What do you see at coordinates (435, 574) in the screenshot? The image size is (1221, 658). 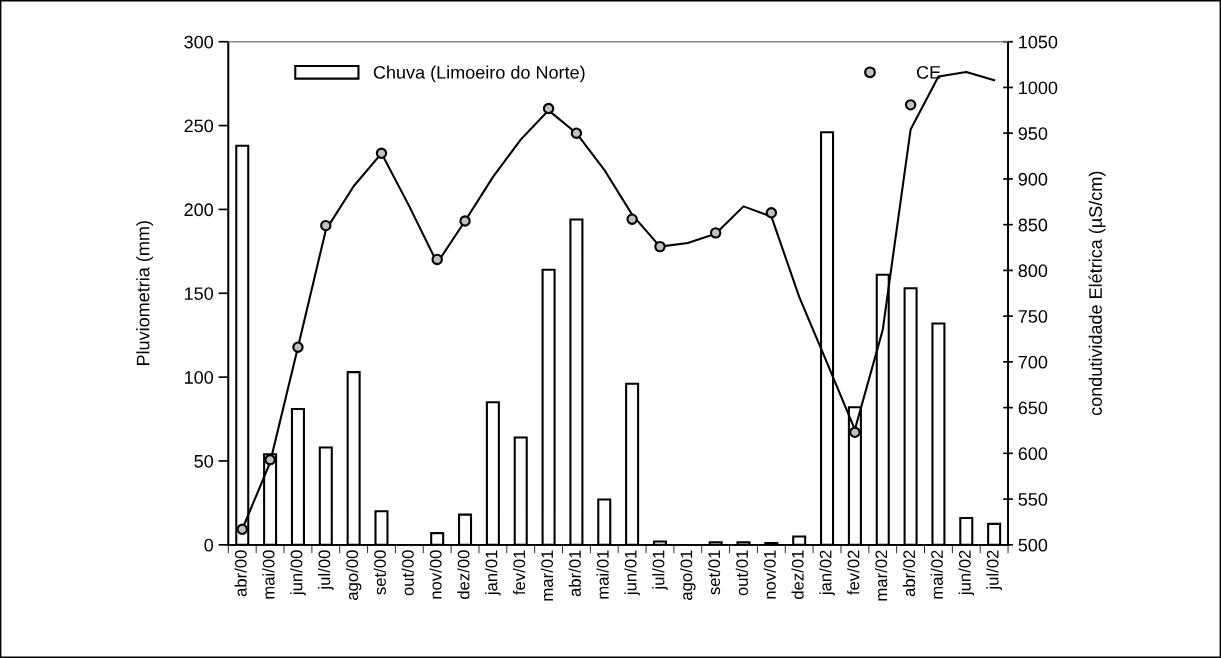 I see `x-tick-label: nov/00` at bounding box center [435, 574].